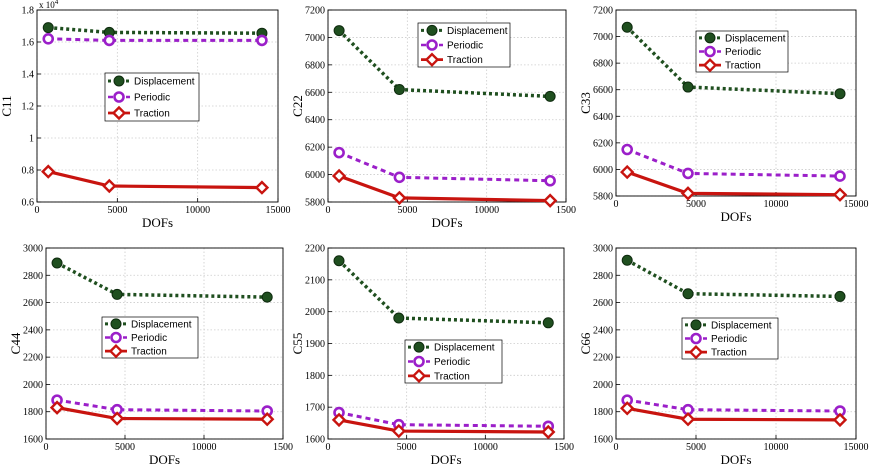 The height and width of the screenshot is (471, 886). Describe the element at coordinates (696, 352) in the screenshot. I see `legend-marker-traction` at that location.